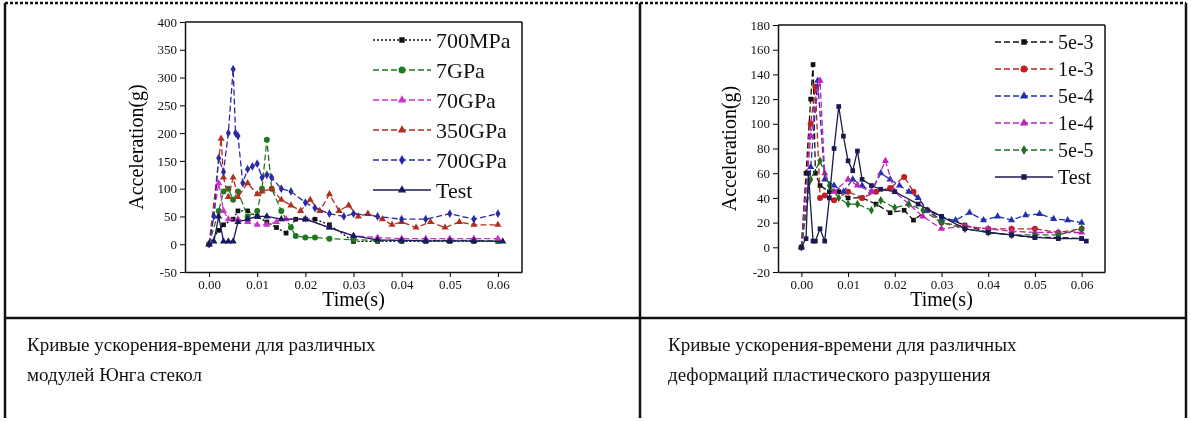 The height and width of the screenshot is (421, 1191). What do you see at coordinates (167, 133) in the screenshot?
I see `y-tick-label: 200` at bounding box center [167, 133].